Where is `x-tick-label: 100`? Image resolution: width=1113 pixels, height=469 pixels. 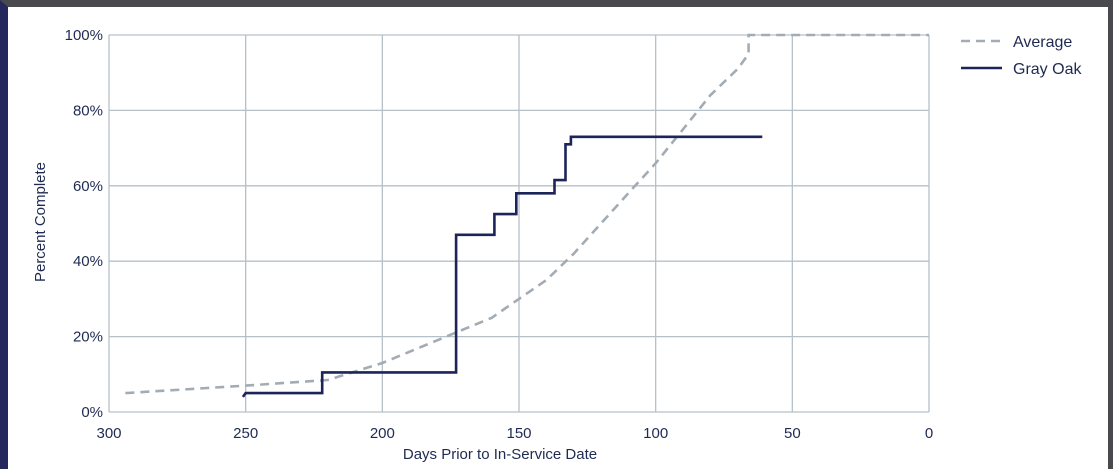 x-tick-label: 100 is located at coordinates (655, 433).